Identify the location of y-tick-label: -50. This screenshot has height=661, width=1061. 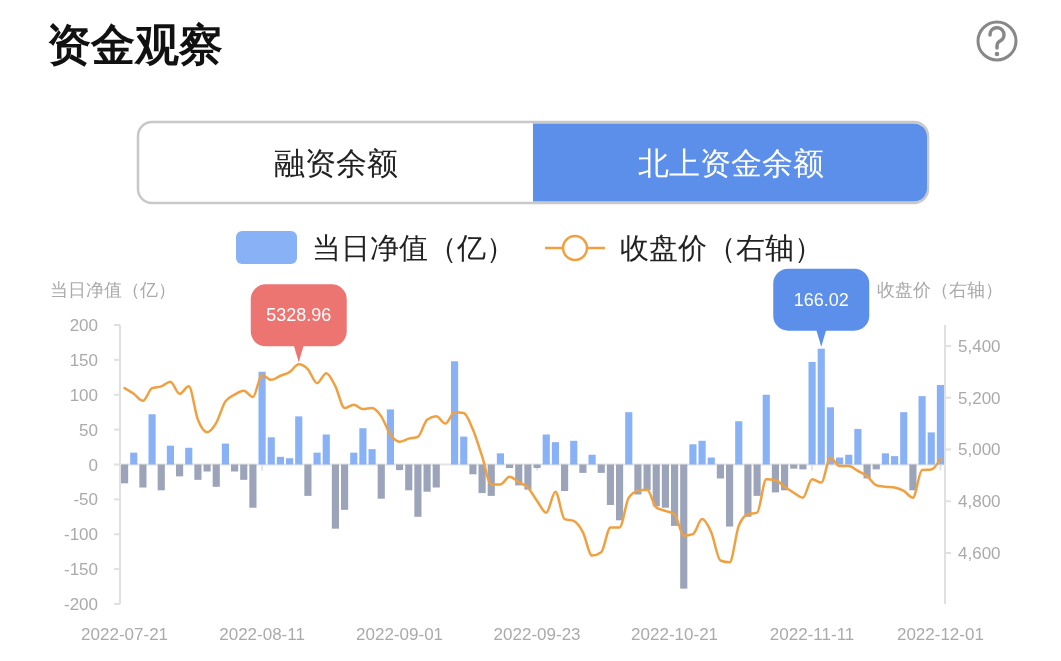
(85, 500).